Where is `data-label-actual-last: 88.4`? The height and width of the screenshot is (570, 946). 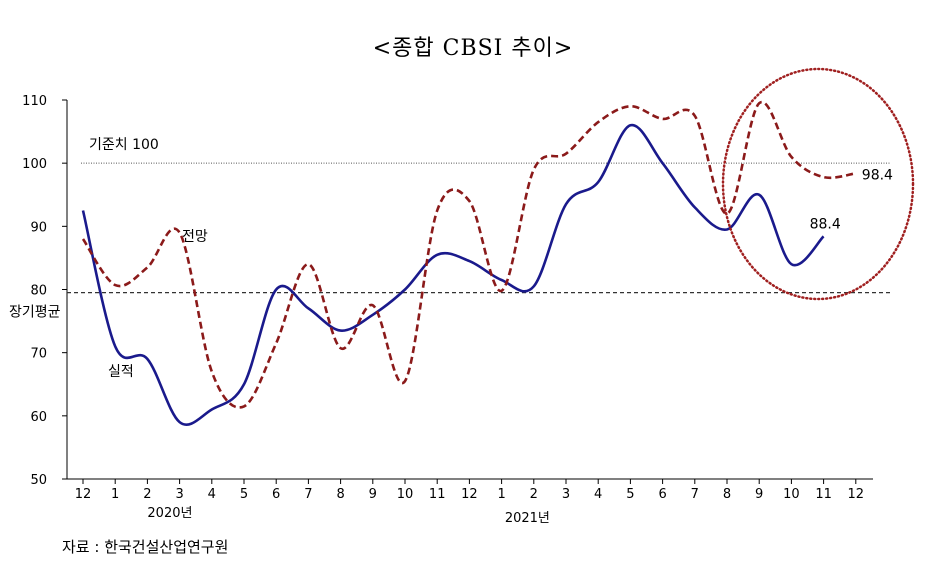
data-label-actual-last: 88.4 is located at coordinates (825, 224).